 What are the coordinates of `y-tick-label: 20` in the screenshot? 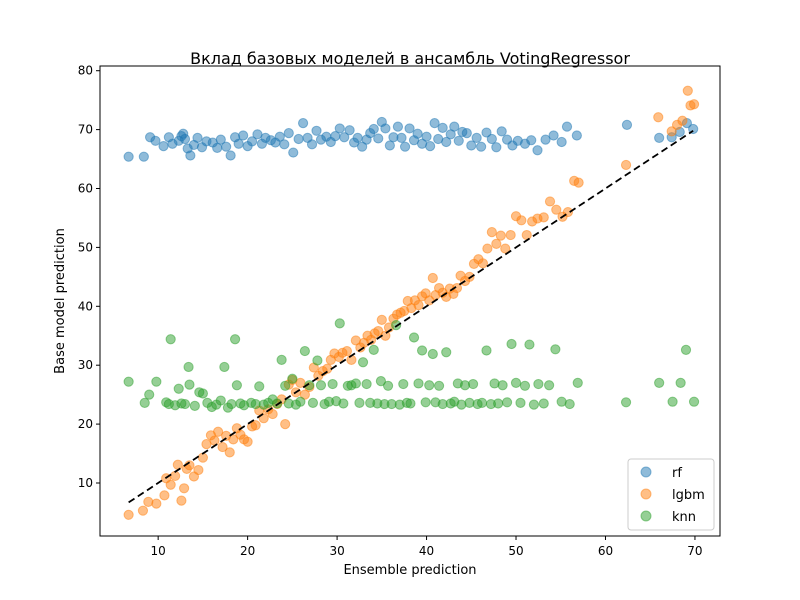 It's located at (85, 424).